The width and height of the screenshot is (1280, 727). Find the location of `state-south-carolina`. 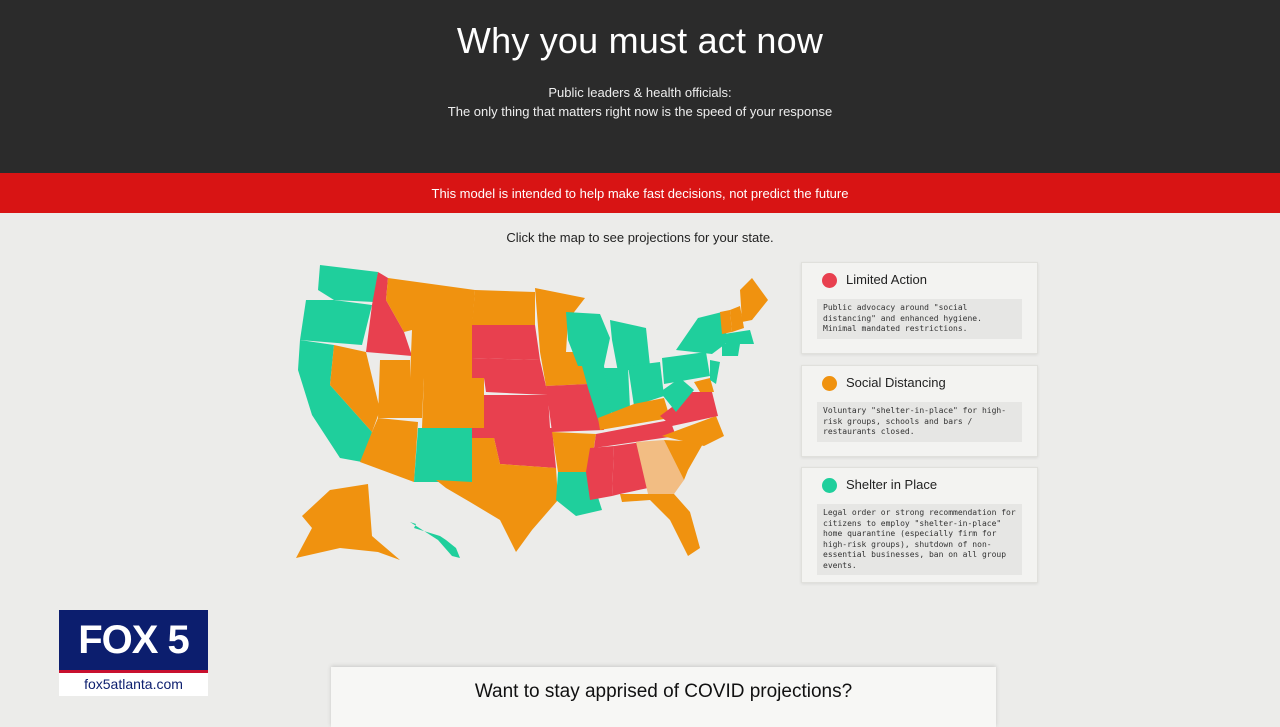

state-south-carolina is located at coordinates (684, 460).